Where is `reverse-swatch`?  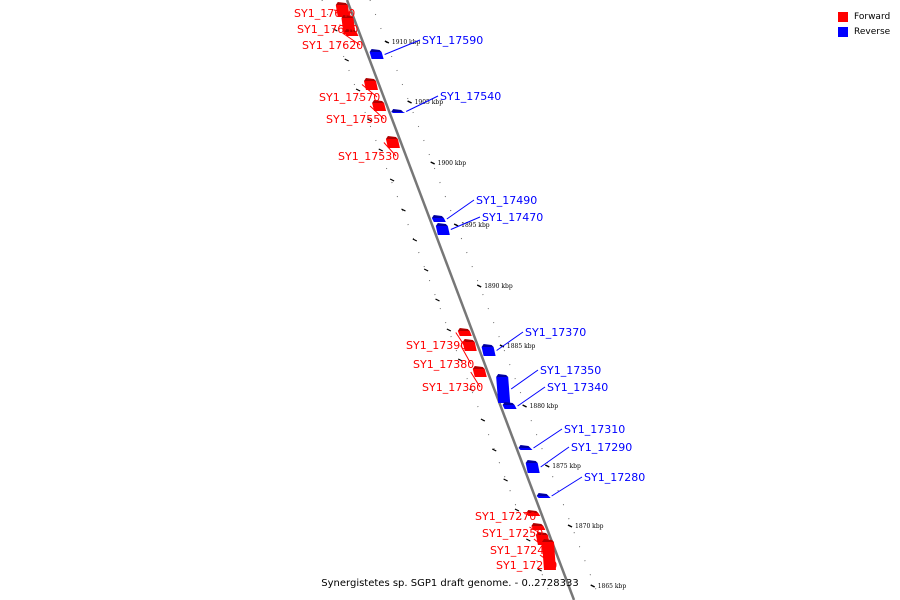 reverse-swatch is located at coordinates (843, 31).